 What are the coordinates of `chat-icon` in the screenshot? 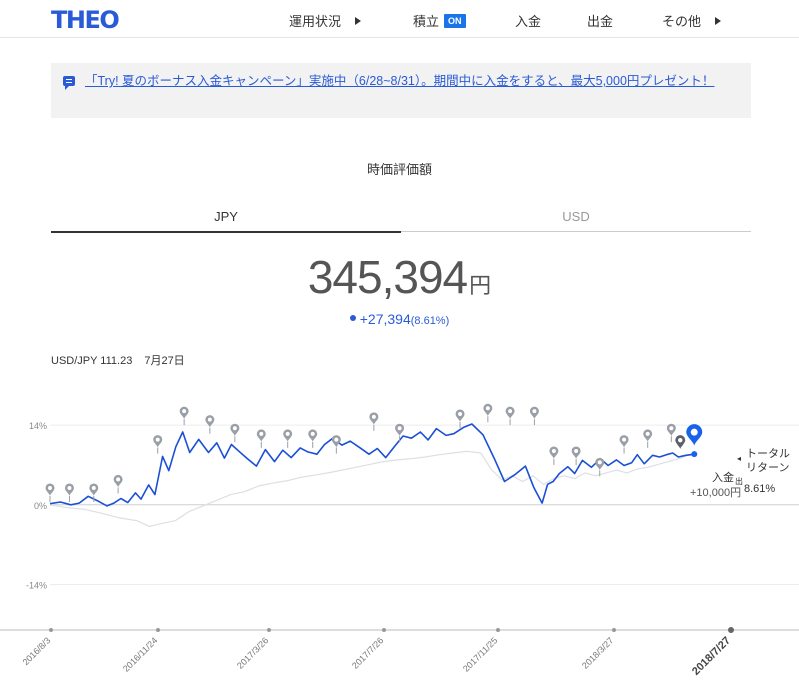 It's located at (69, 83).